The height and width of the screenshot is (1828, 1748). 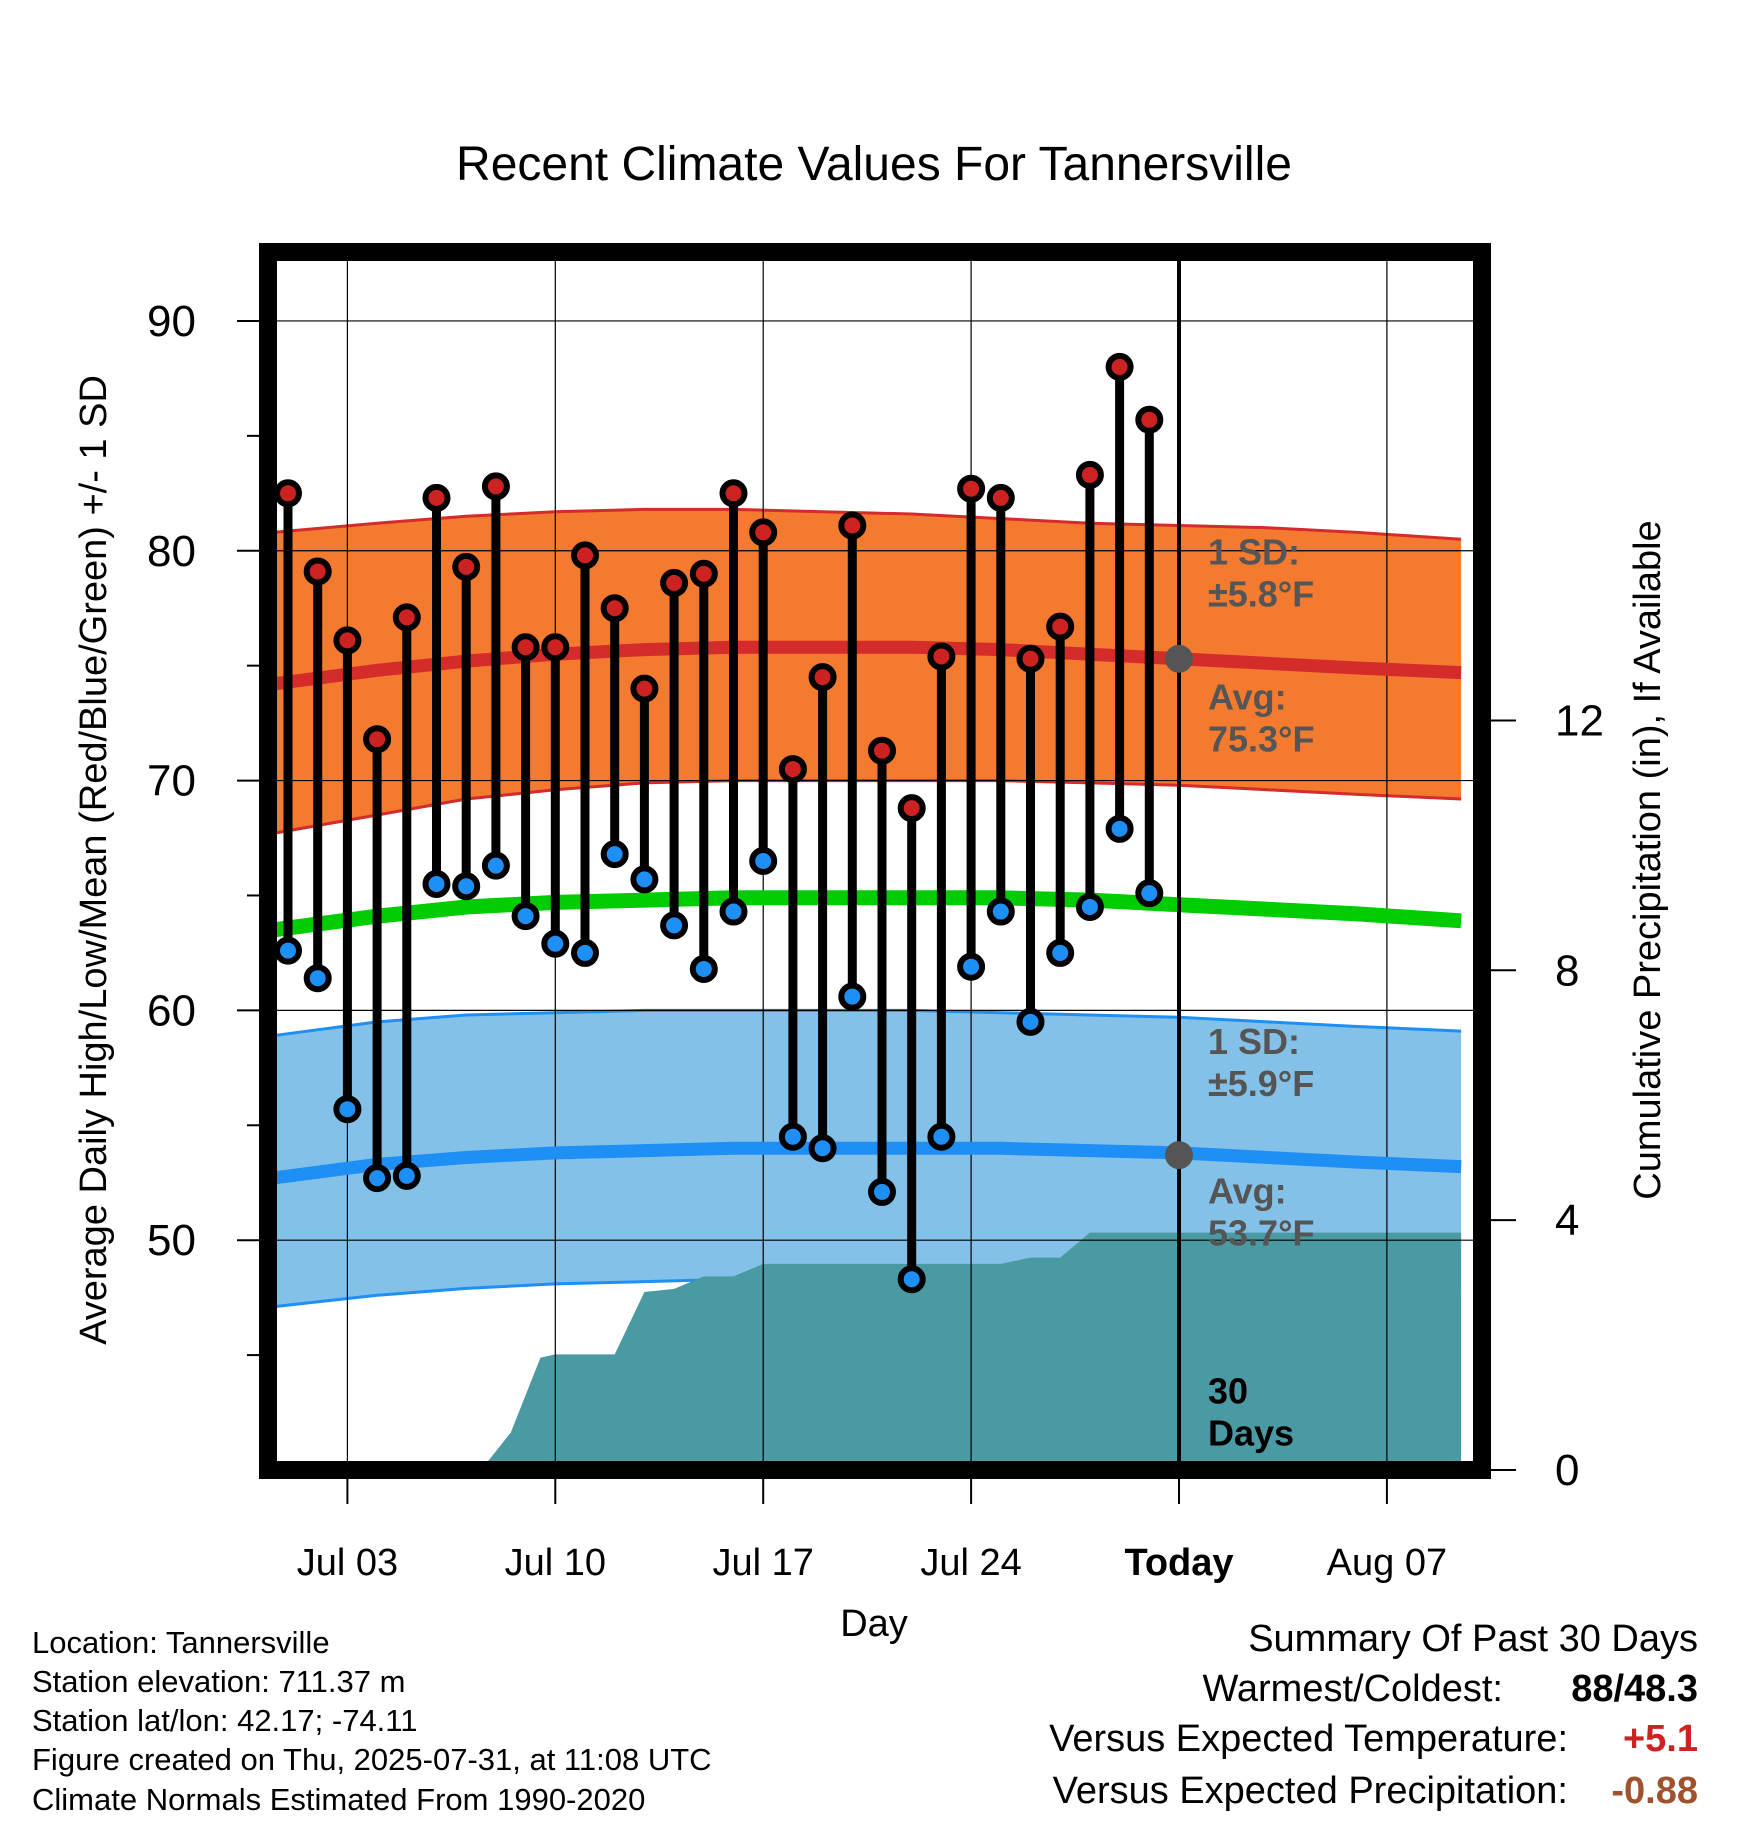 What do you see at coordinates (1473, 1639) in the screenshot?
I see `summary-title: Summary Of Past 30 Days` at bounding box center [1473, 1639].